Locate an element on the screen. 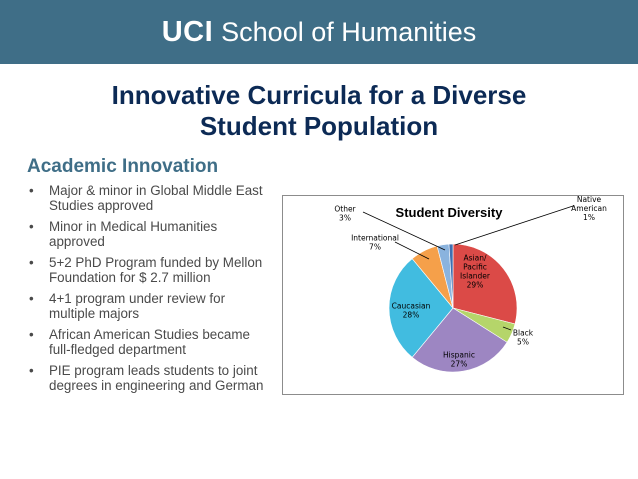 Image resolution: width=638 pixels, height=479 pixels. bullet-item: Minor in Medical Humanities approved is located at coordinates (147, 234).